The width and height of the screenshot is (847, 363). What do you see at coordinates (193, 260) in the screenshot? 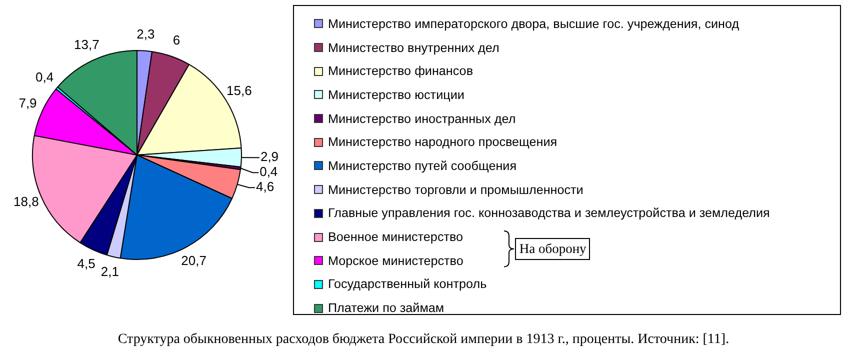
I see `data-label: 20,7` at bounding box center [193, 260].